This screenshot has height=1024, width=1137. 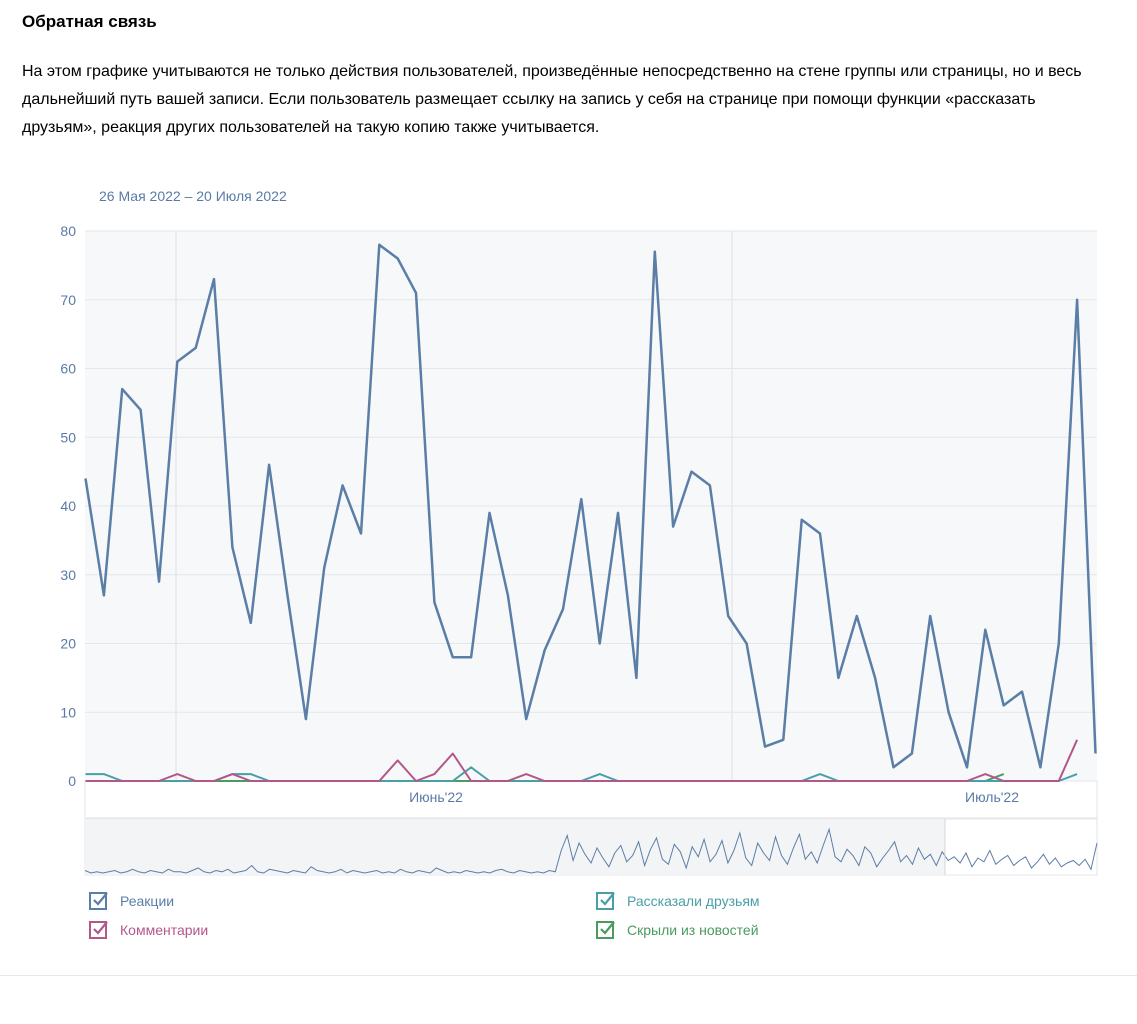 I want to click on y-tick-label: 60, so click(x=68, y=369).